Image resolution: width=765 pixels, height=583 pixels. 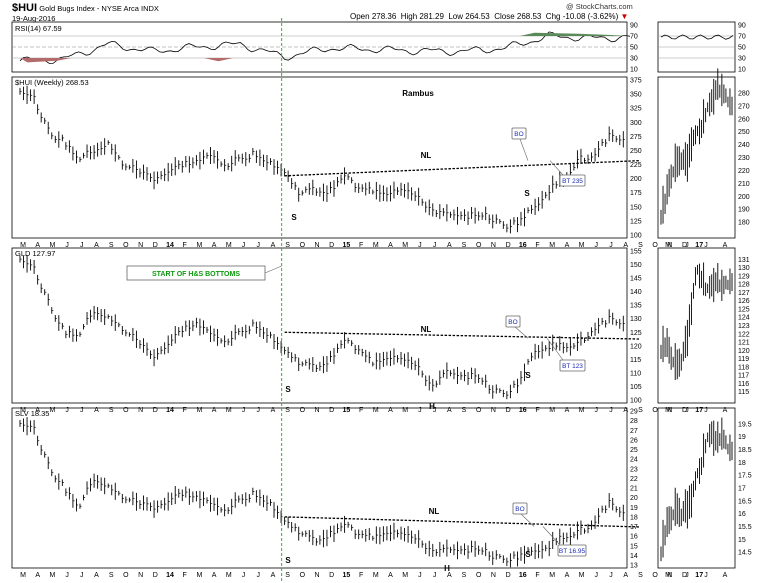 I want to click on hui-side-ytick-label: 210, so click(x=744, y=184).